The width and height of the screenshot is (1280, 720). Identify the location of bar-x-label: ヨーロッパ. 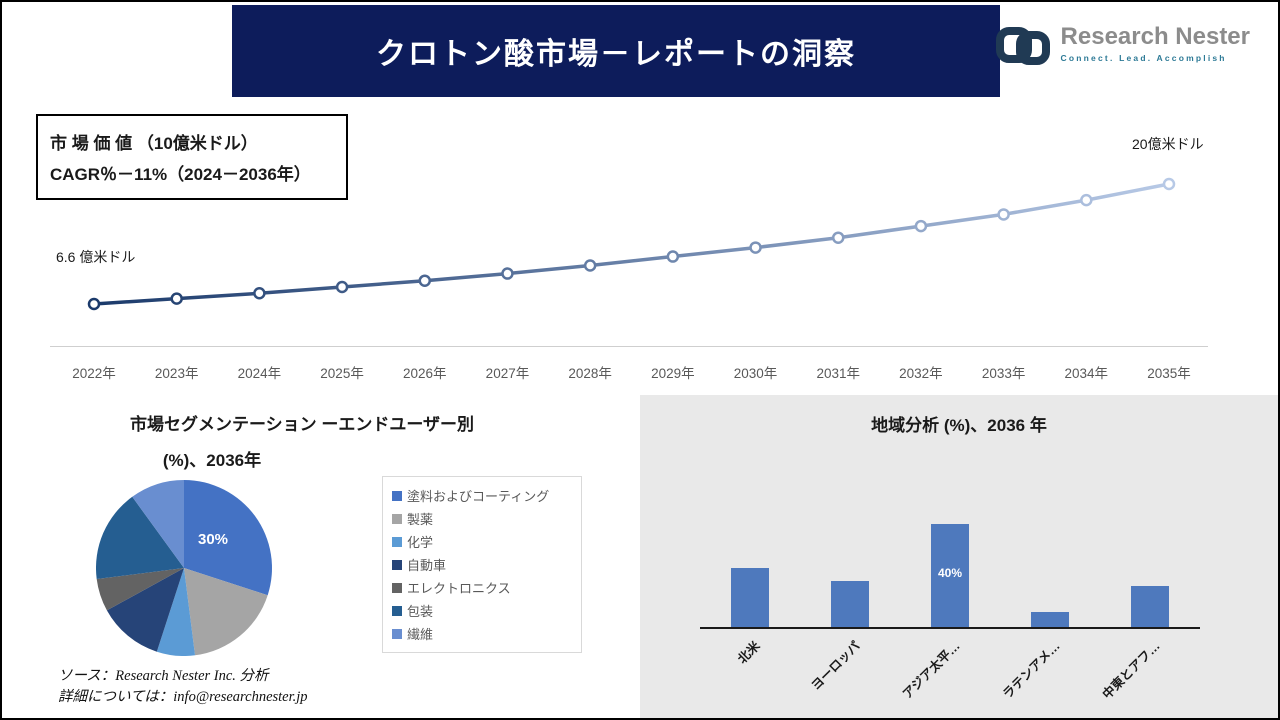
(835, 665).